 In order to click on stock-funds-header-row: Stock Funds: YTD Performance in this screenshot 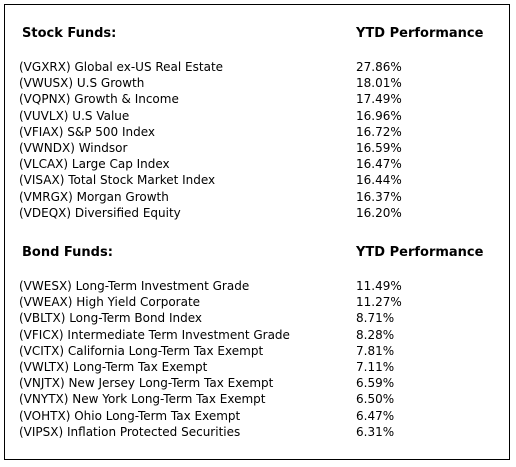, I will do `click(254, 34)`.